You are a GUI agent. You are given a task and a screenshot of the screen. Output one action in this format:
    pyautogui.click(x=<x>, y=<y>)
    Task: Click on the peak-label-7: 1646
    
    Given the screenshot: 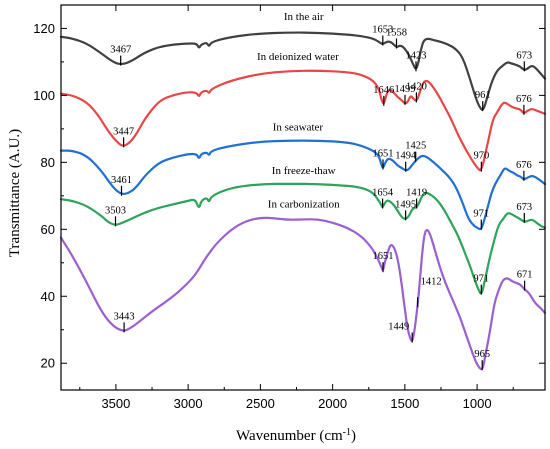 What is the action you would take?
    pyautogui.click(x=383, y=90)
    